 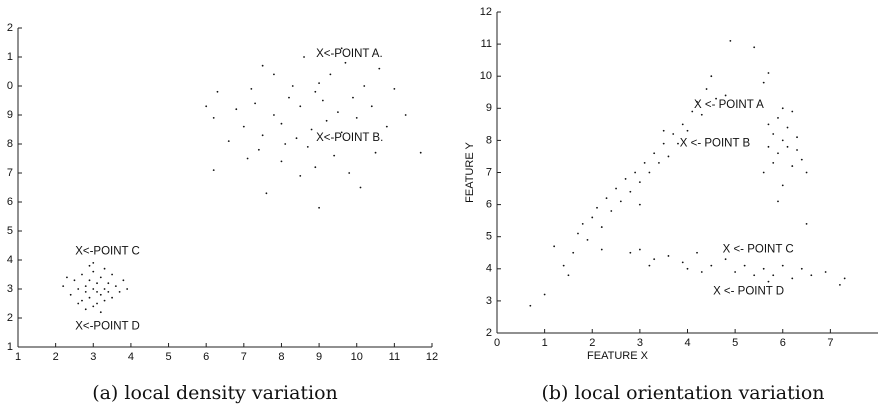 What do you see at coordinates (486, 76) in the screenshot?
I see `y-tick-label: 10` at bounding box center [486, 76].